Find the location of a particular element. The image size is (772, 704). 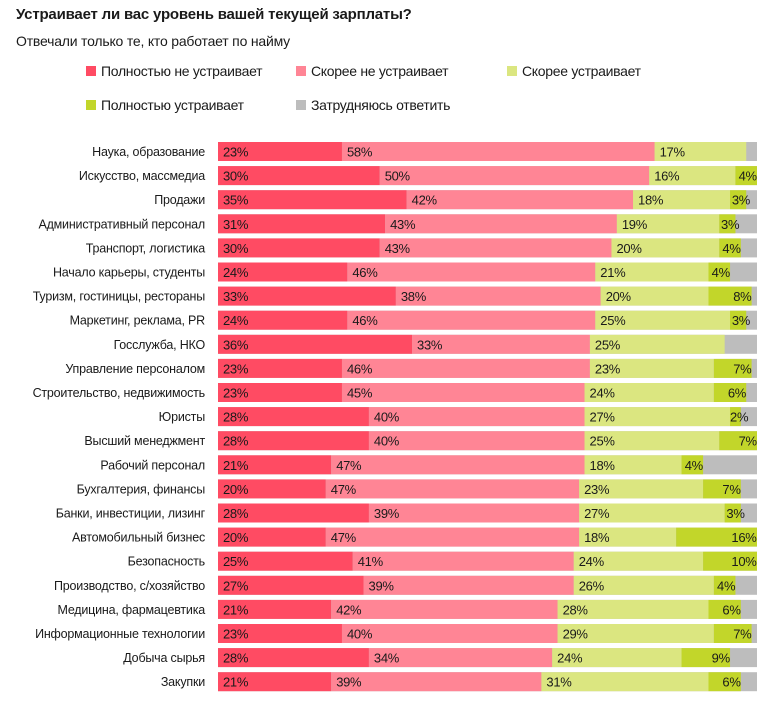

data-label: 10% is located at coordinates (744, 561).